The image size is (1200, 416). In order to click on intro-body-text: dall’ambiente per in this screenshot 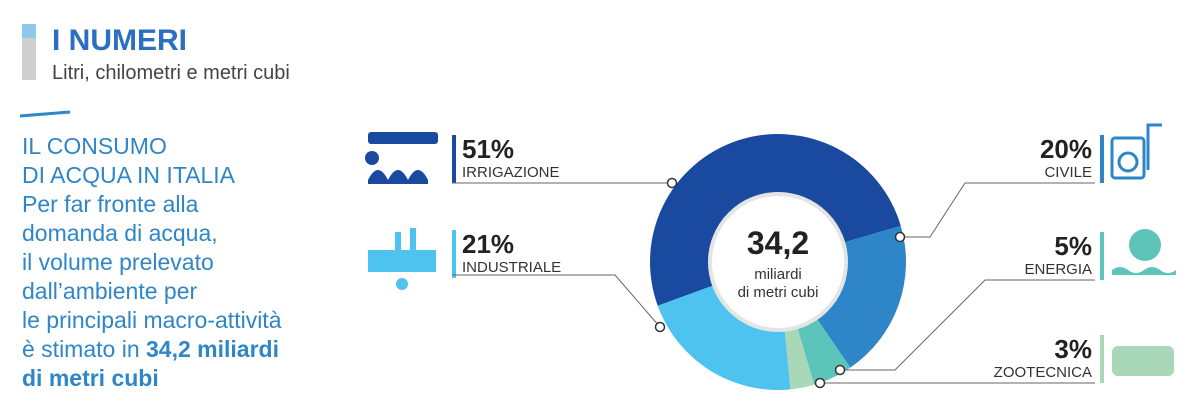, I will do `click(110, 291)`.